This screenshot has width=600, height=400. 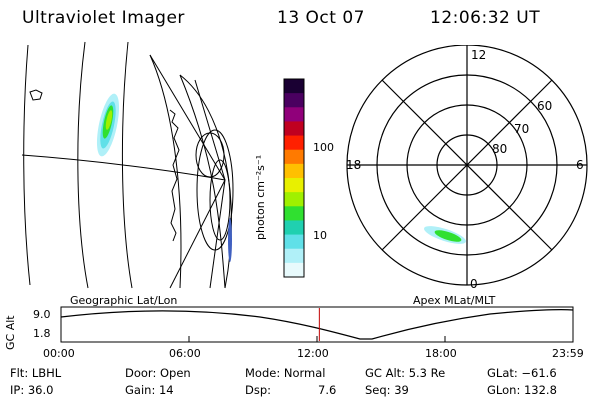 What do you see at coordinates (103, 18) in the screenshot?
I see `app-title: Ultraviolet Imager` at bounding box center [103, 18].